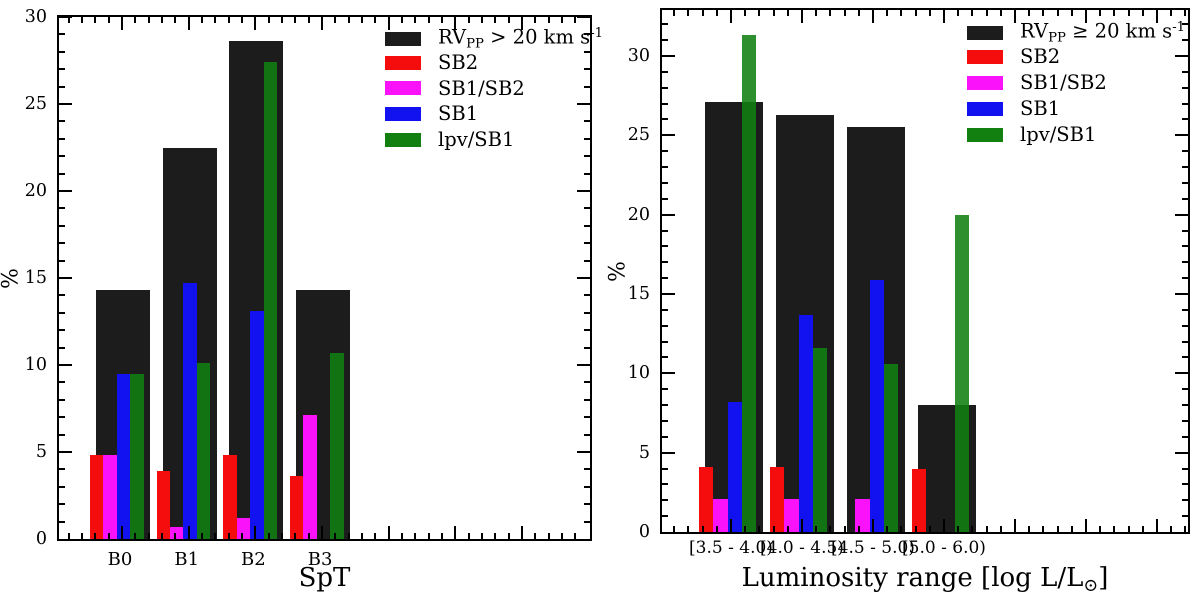 This screenshot has width=1200, height=597. I want to click on x-tick-label: B2, so click(253, 559).